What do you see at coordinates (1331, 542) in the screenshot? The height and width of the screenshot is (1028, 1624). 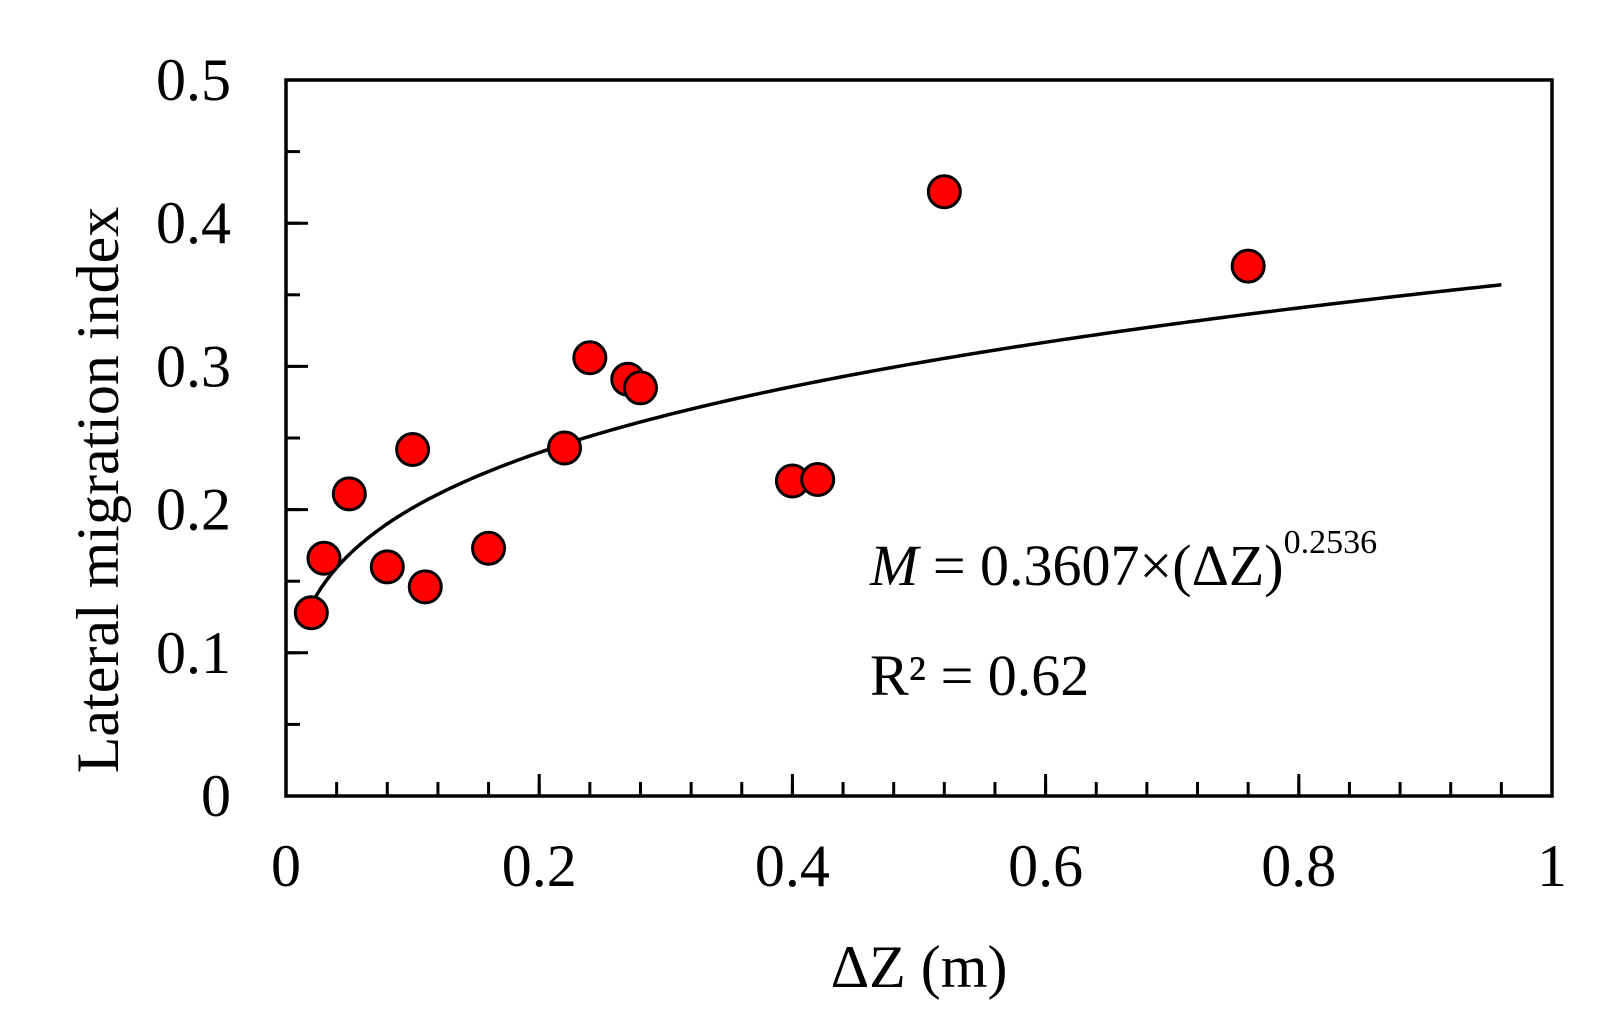 I see `equation-exponent: 0.2536` at bounding box center [1331, 542].